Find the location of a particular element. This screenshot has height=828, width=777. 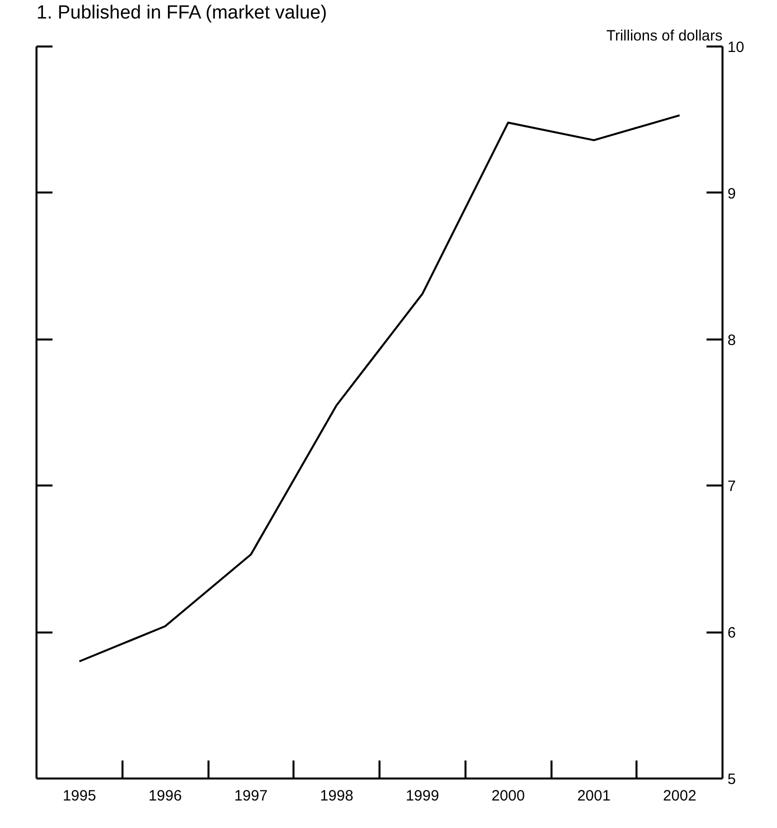

x-tick-label: 2001 is located at coordinates (594, 796).